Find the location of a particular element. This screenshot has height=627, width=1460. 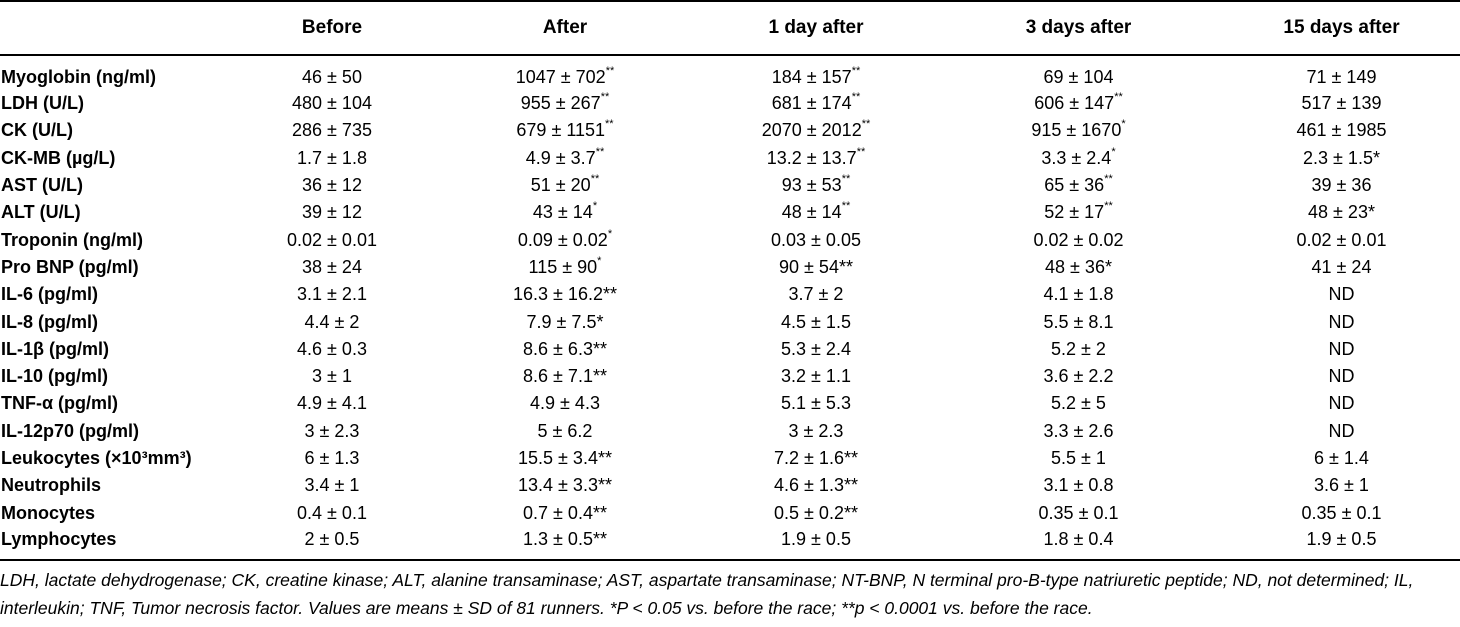

table-cell: 7.2 ± 1.6** is located at coordinates (816, 458).